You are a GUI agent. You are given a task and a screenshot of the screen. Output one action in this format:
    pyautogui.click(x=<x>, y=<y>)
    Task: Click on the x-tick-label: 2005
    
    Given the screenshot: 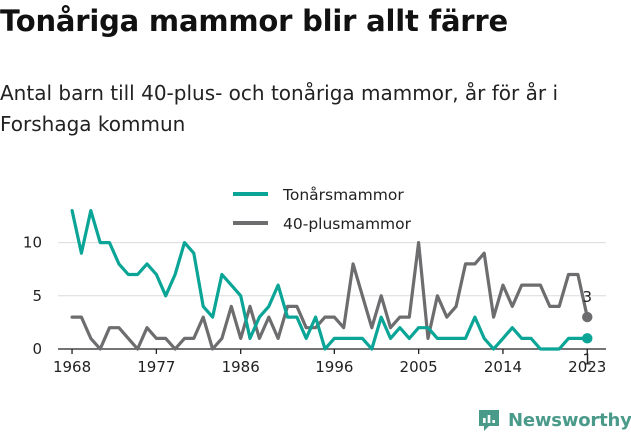 What is the action you would take?
    pyautogui.click(x=419, y=367)
    